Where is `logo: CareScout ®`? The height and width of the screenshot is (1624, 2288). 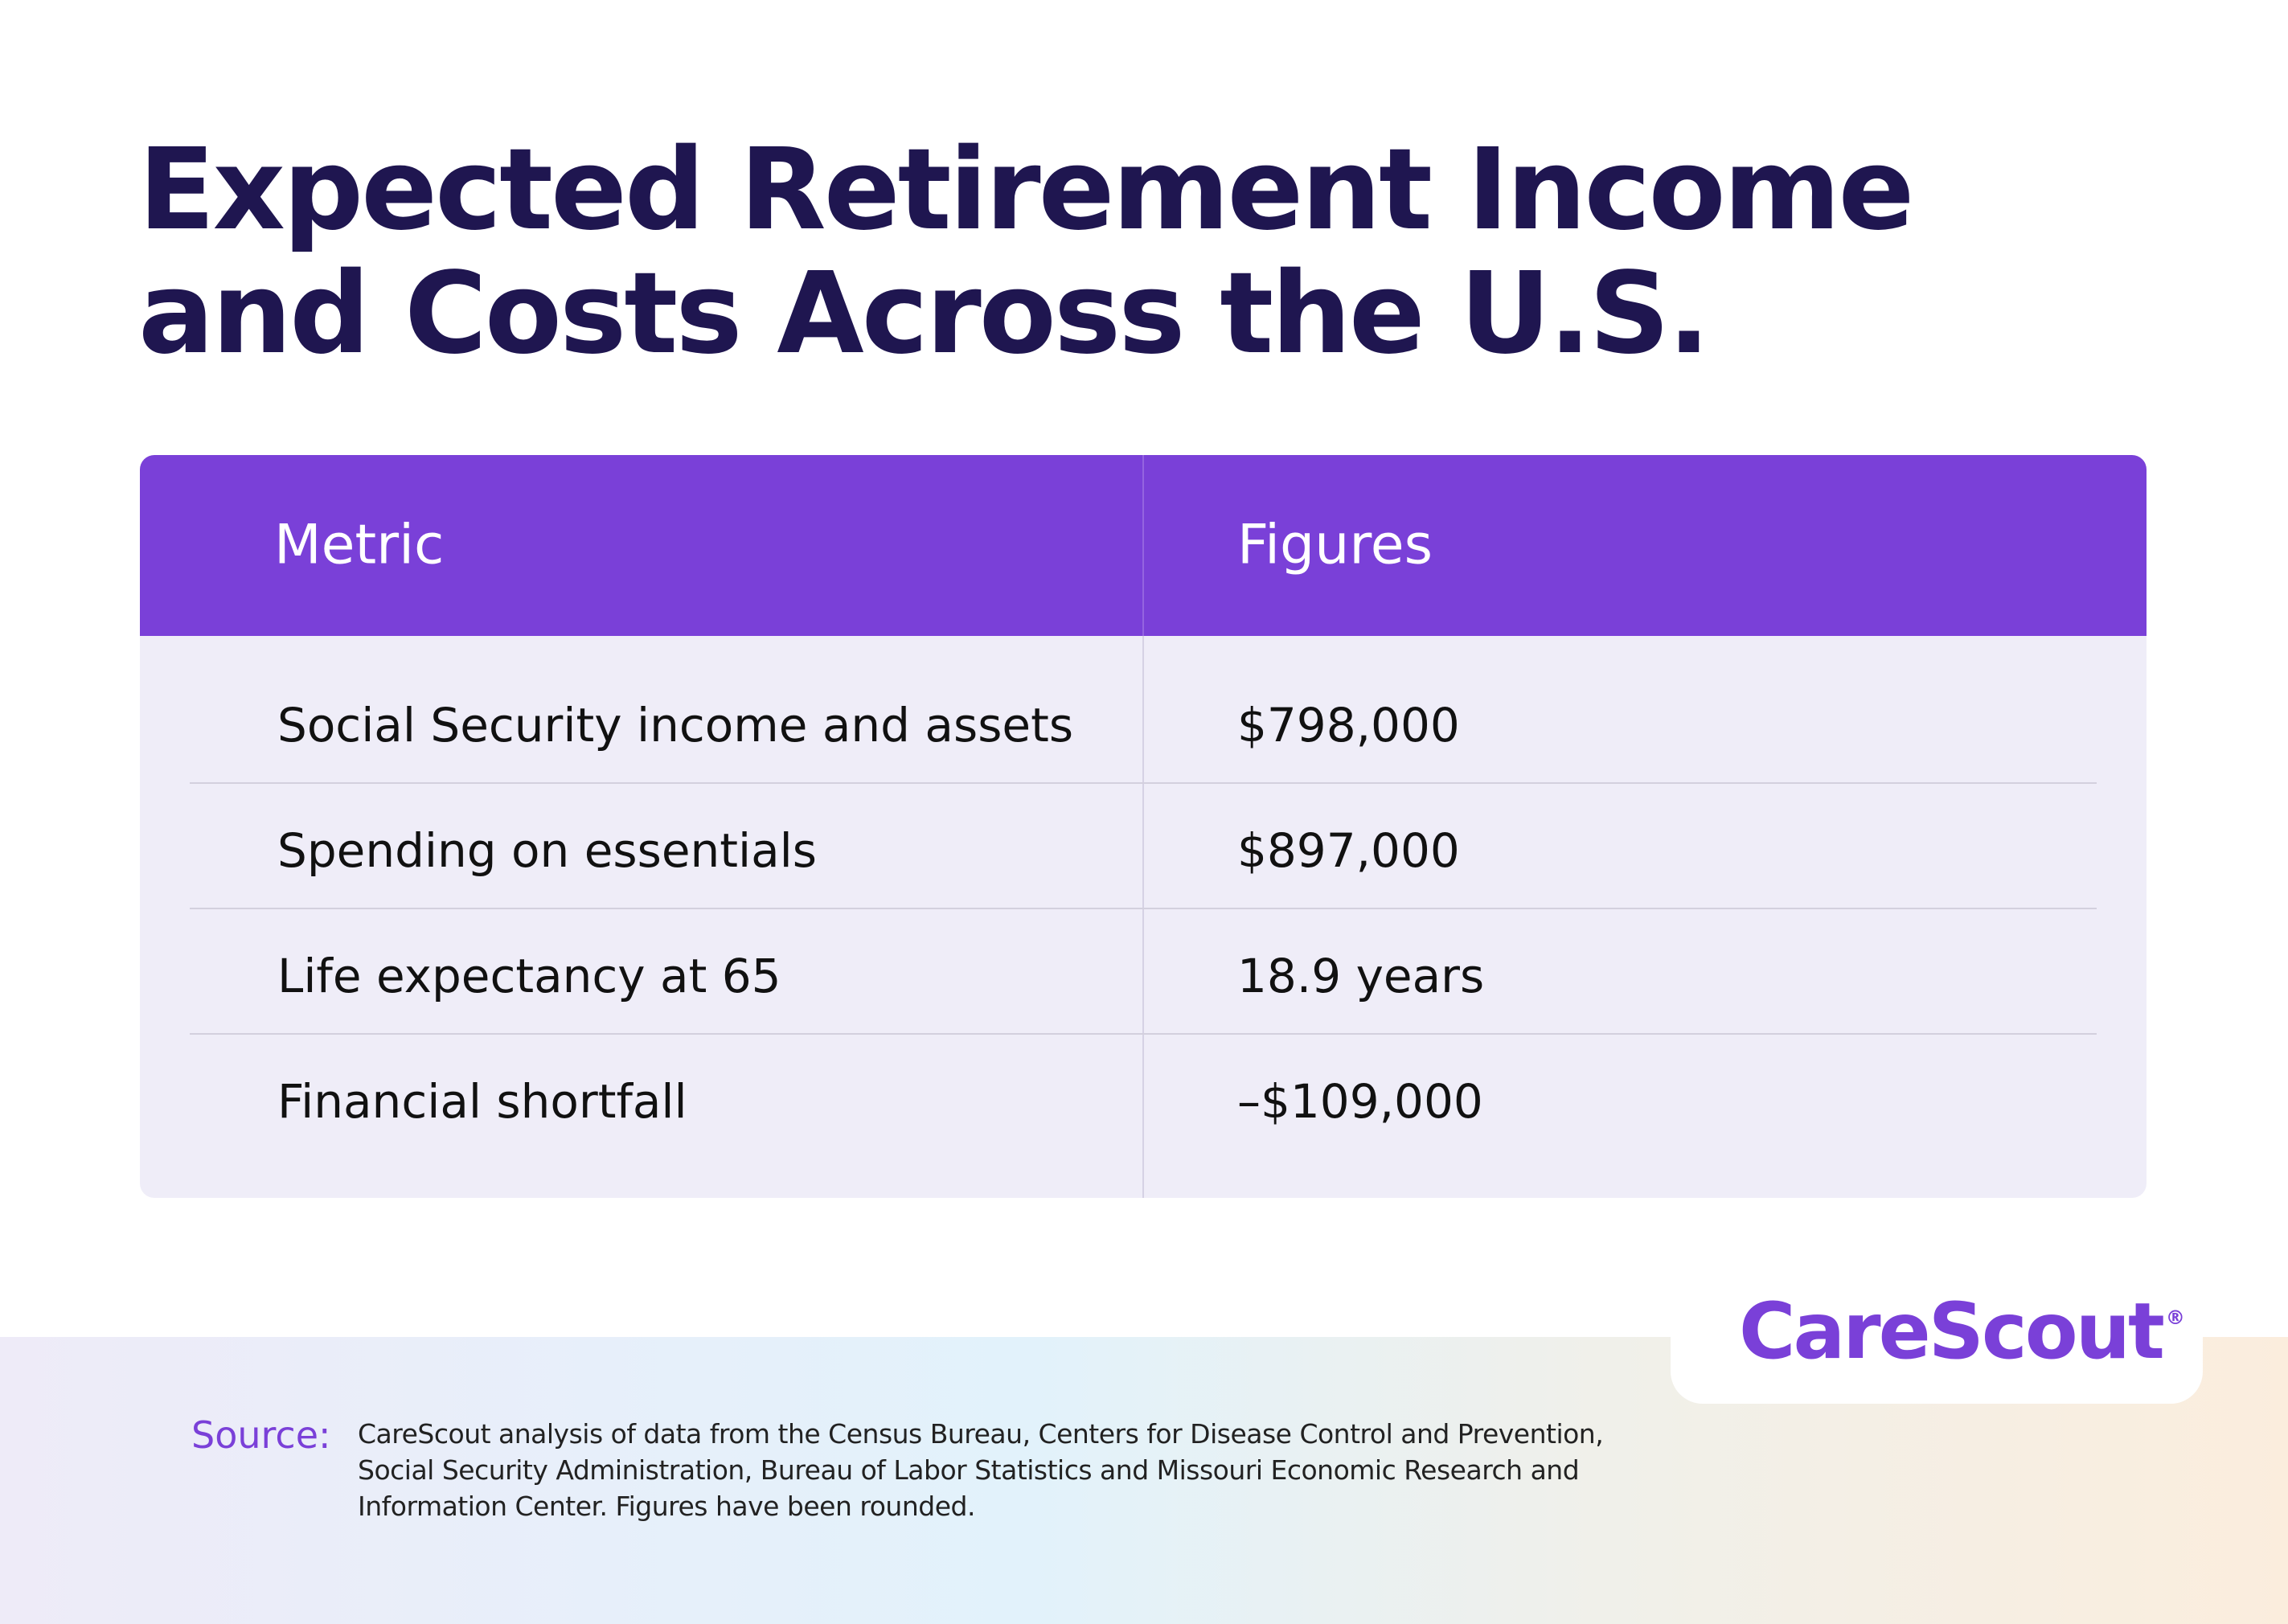
logo: CareScout ® is located at coordinates (1962, 1331).